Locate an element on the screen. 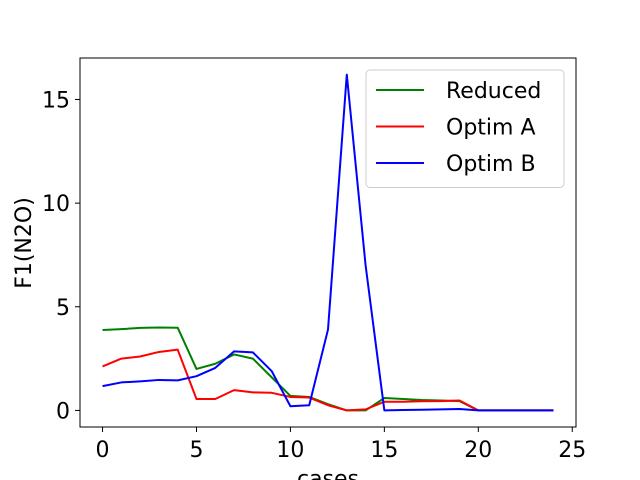  legend: Reduced Optim A Optim B is located at coordinates (465, 128).